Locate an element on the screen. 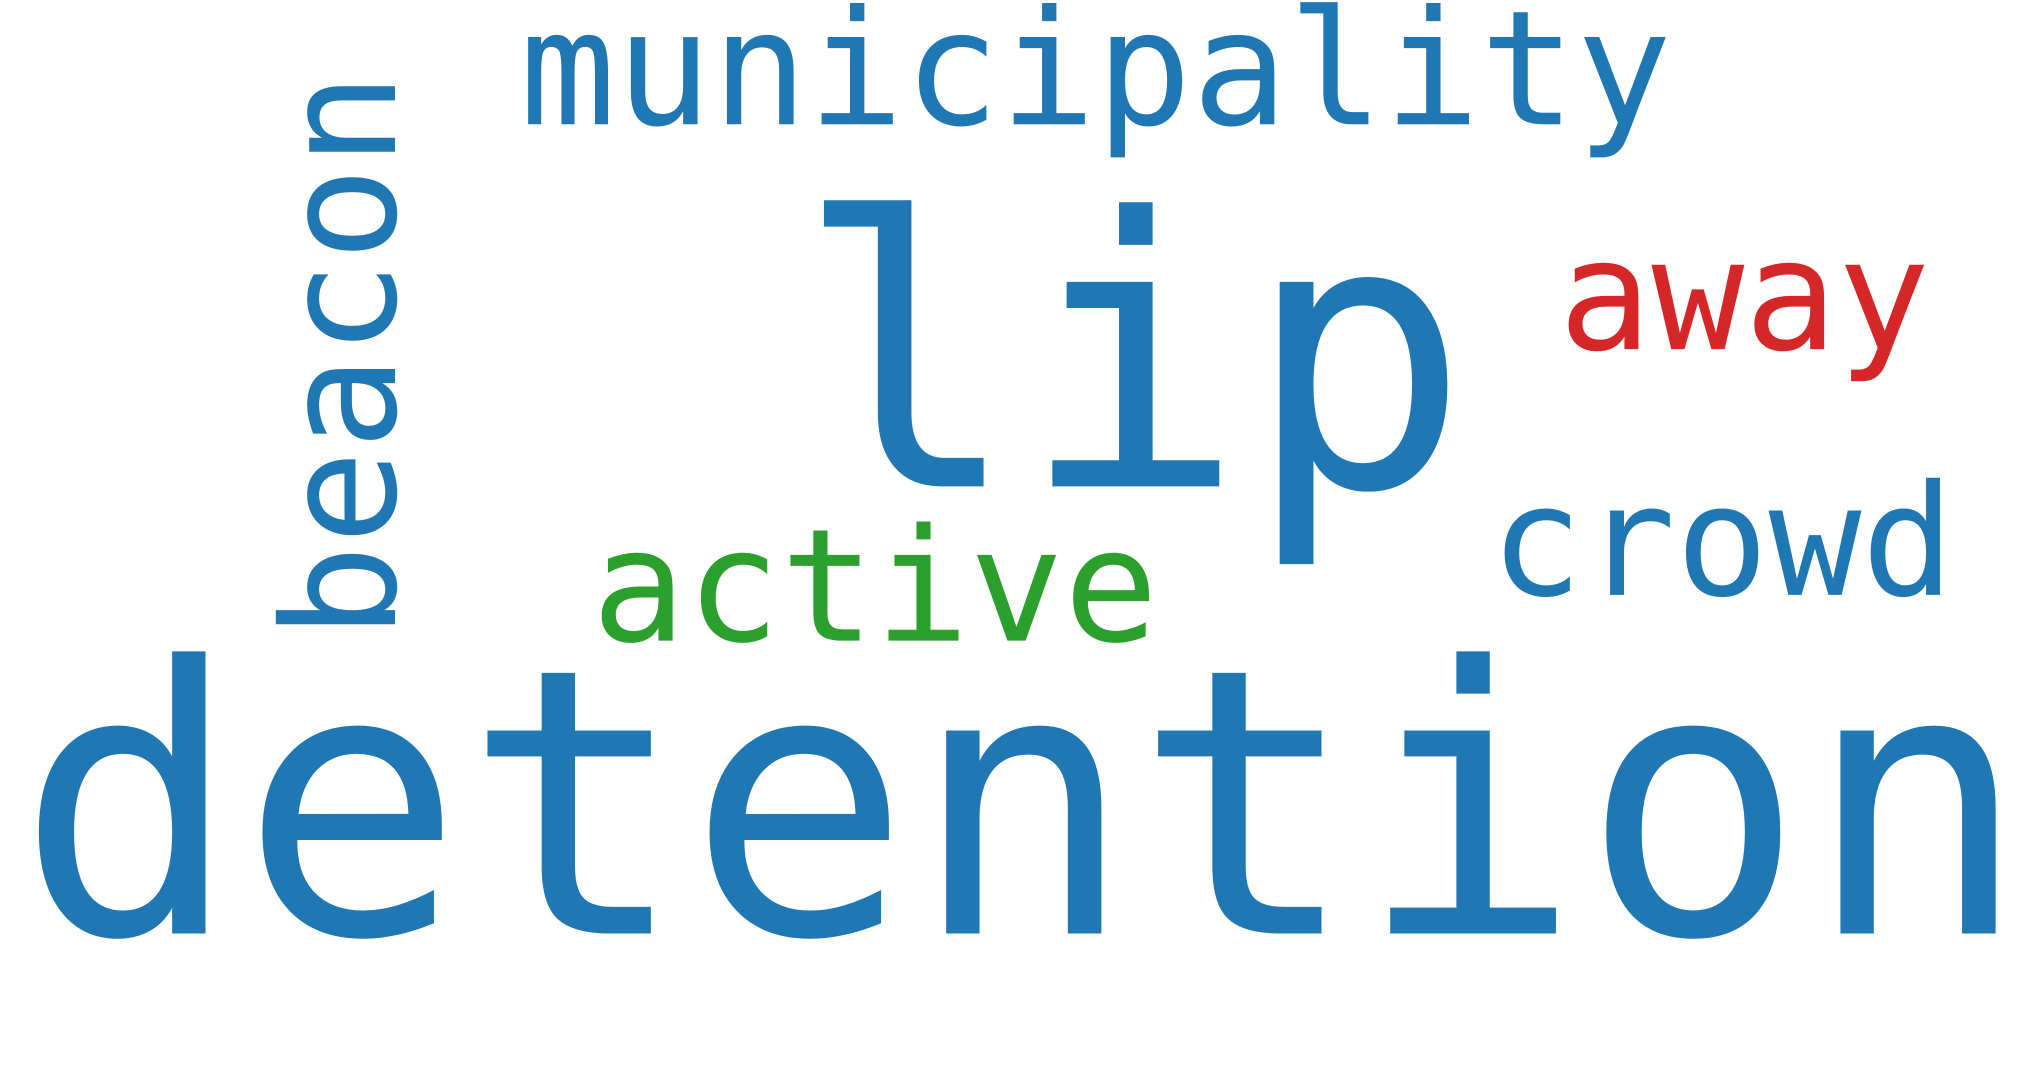 This screenshot has width=2040, height=1080. word: away is located at coordinates (1745, 296).